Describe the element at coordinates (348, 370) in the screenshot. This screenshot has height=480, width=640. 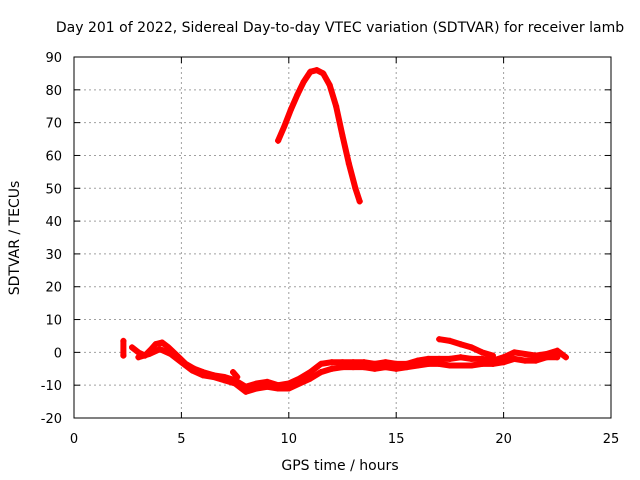
I see `series-low-lower` at that location.